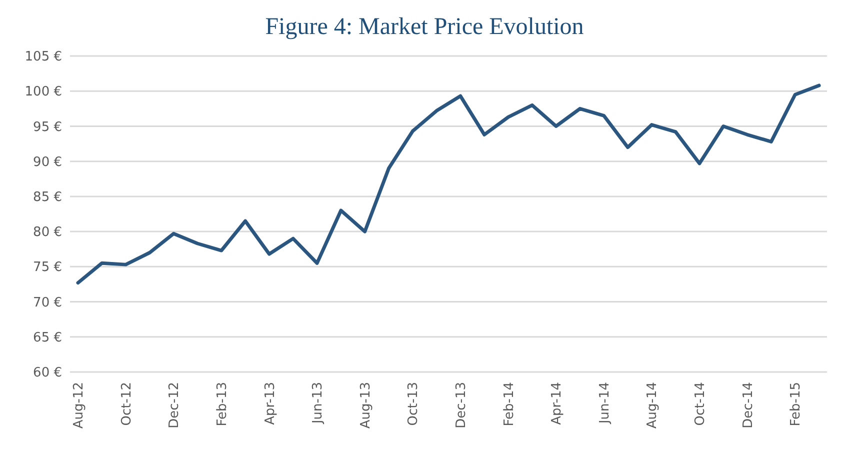 This screenshot has width=849, height=472. What do you see at coordinates (557, 403) in the screenshot?
I see `x-tick-label: Apr-14` at bounding box center [557, 403].